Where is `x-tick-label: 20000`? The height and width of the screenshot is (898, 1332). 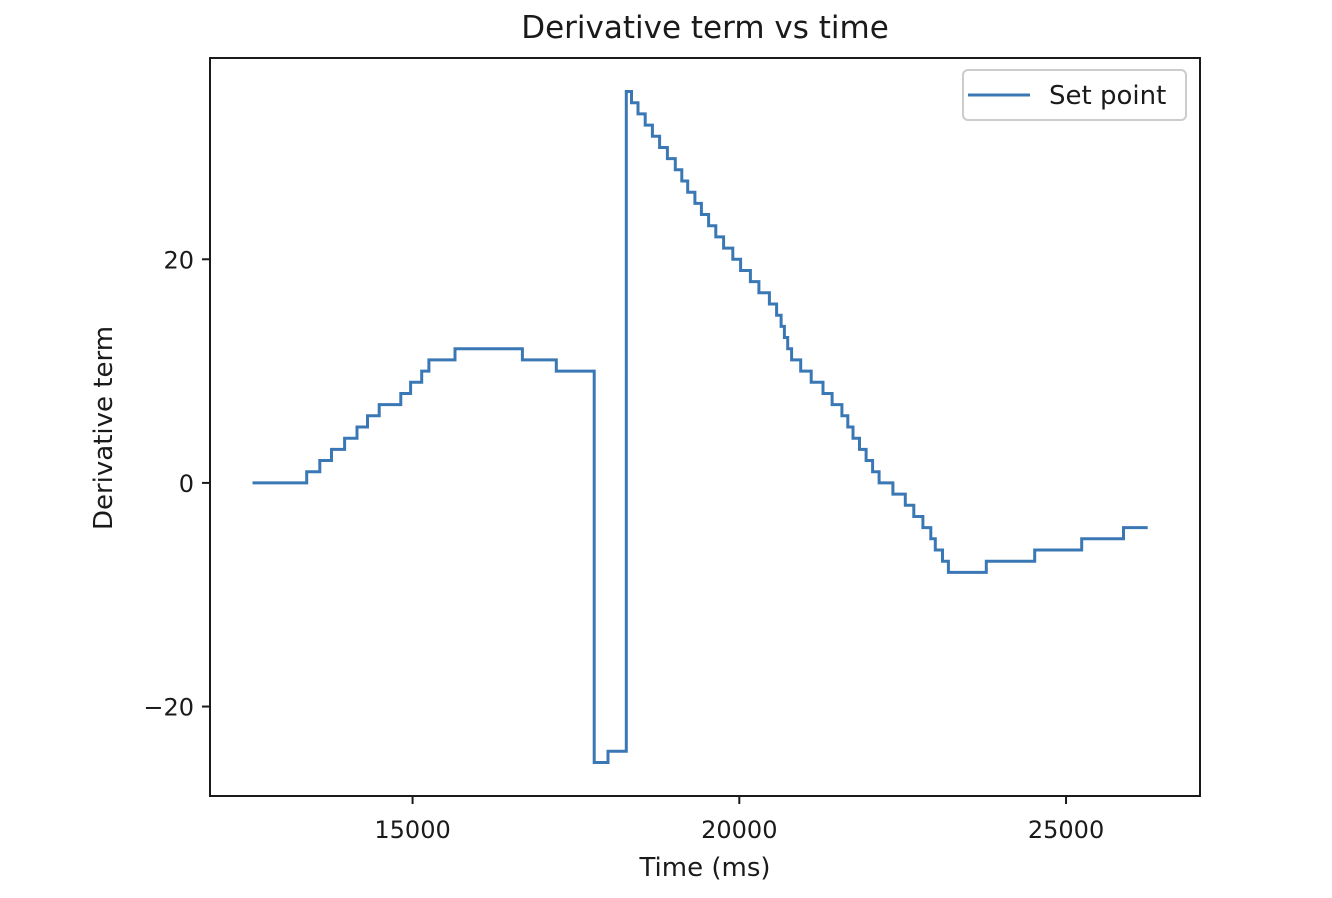
x-tick-label: 20000 is located at coordinates (739, 830).